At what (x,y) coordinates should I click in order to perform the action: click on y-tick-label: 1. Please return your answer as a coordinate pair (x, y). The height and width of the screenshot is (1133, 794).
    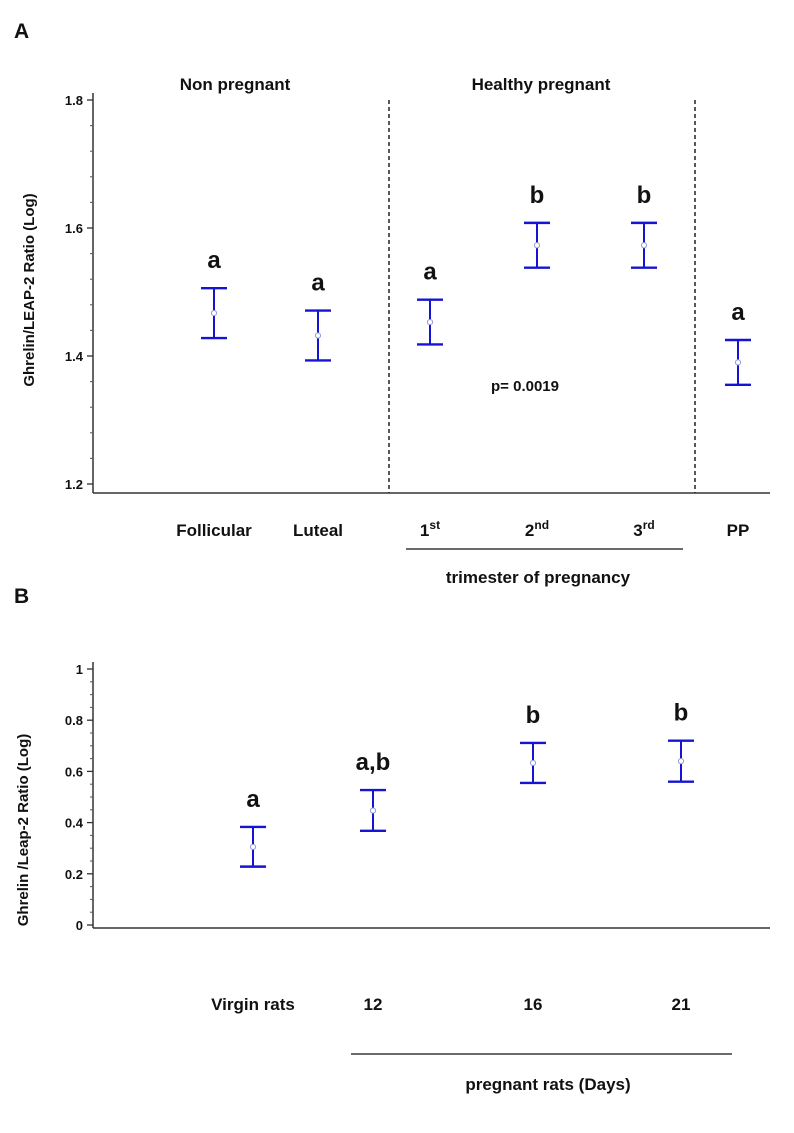
    Looking at the image, I should click on (79, 669).